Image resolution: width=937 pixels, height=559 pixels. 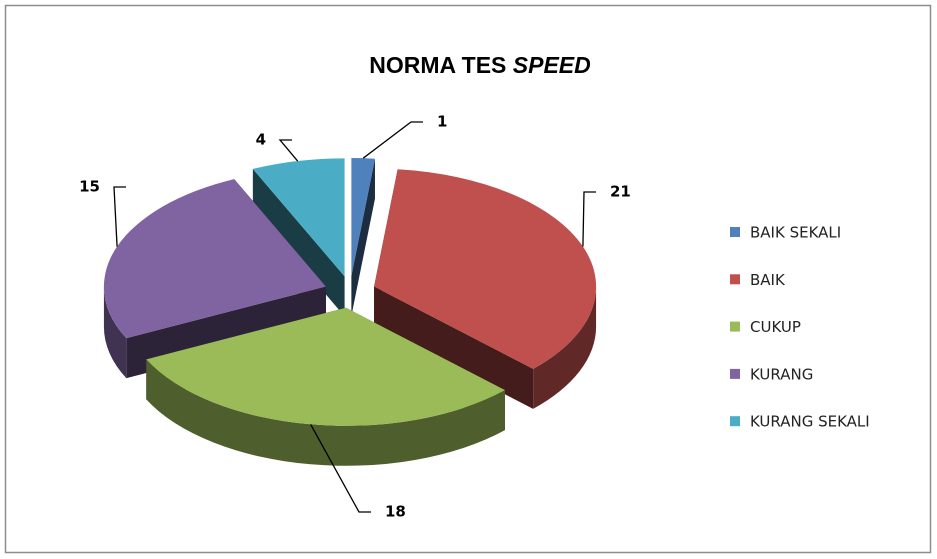 I want to click on legend-label: BAIK, so click(x=768, y=280).